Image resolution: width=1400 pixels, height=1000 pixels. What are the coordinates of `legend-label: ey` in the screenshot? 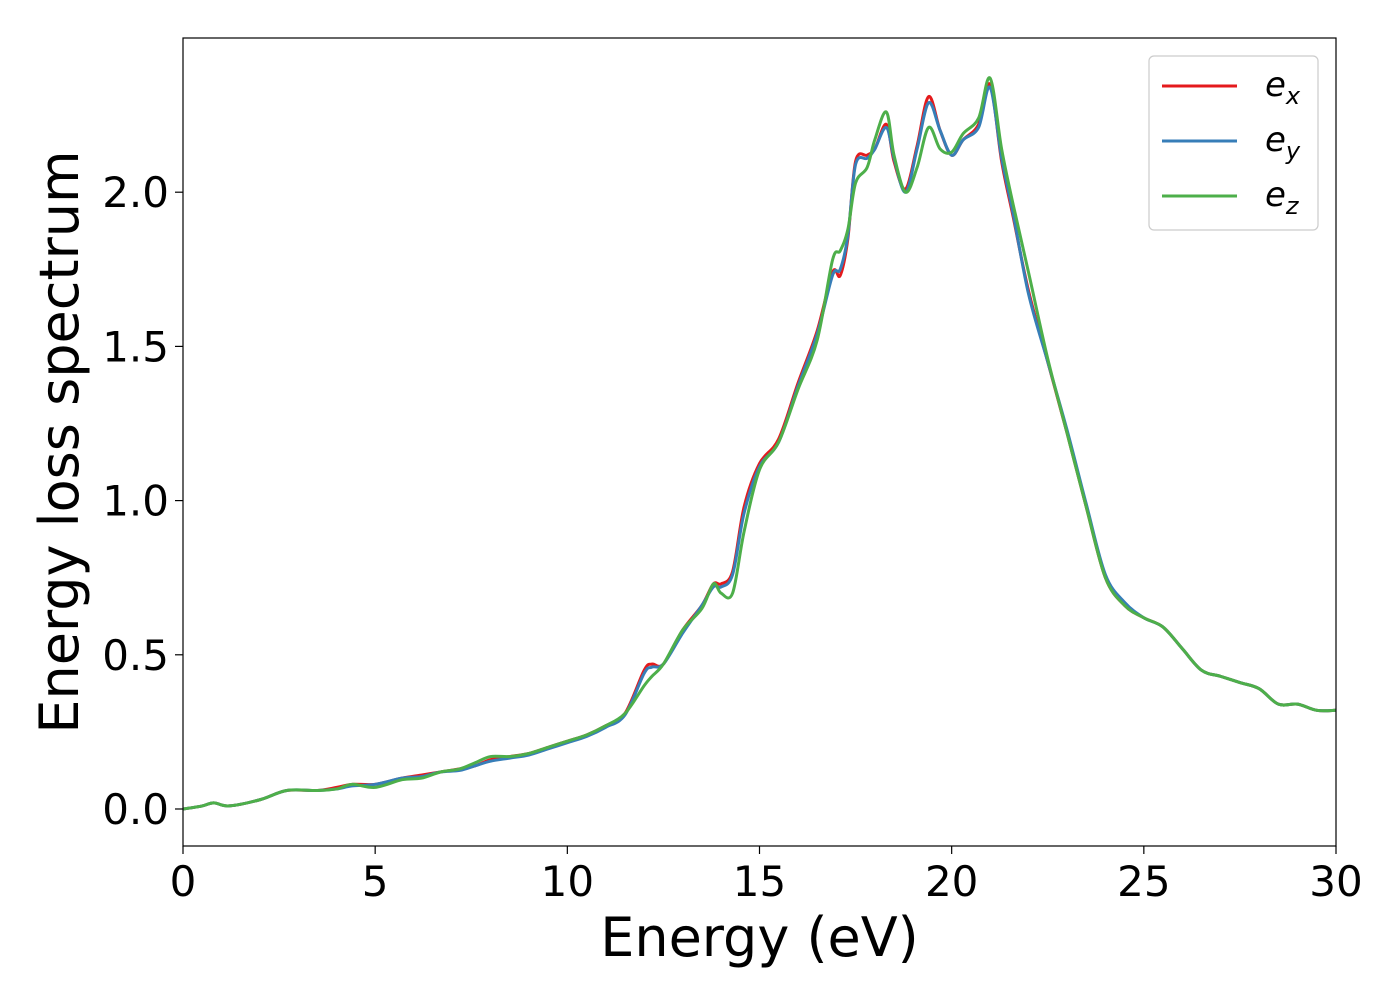 It's located at (1283, 142).